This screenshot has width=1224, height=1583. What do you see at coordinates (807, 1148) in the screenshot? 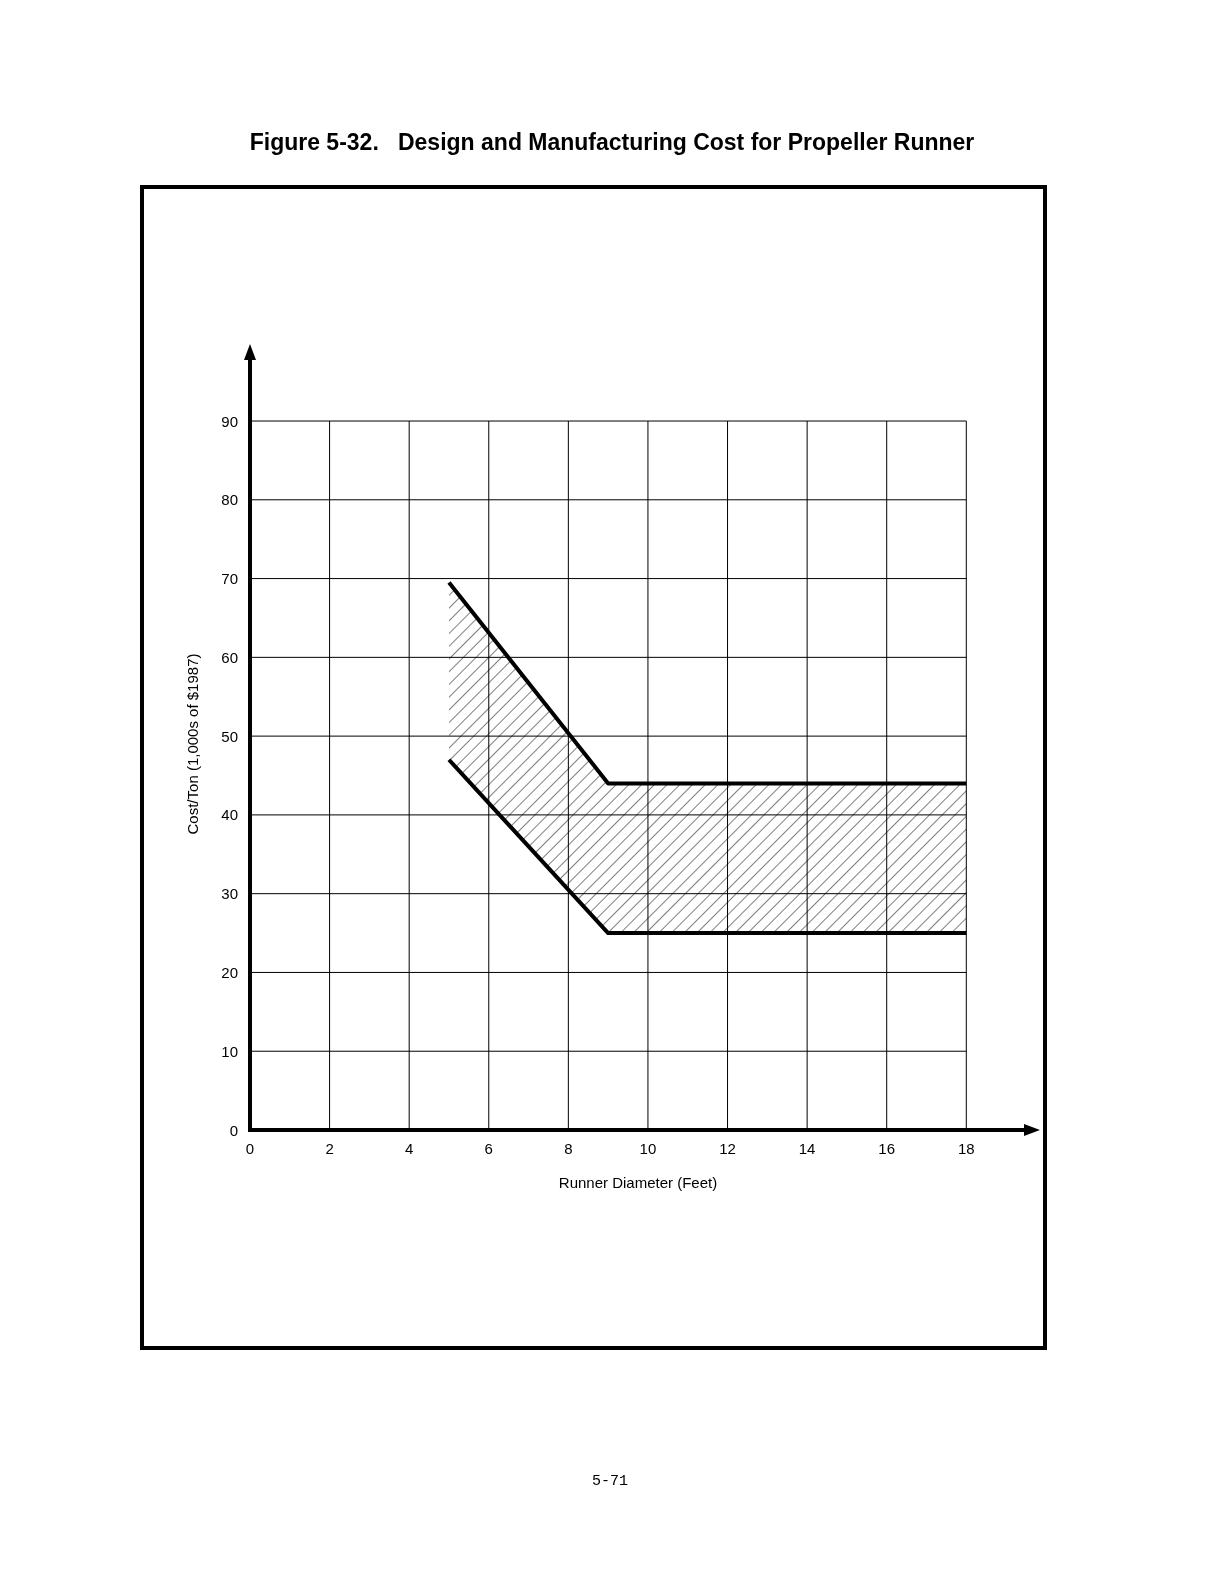
I see `x-tick-label: 14` at bounding box center [807, 1148].